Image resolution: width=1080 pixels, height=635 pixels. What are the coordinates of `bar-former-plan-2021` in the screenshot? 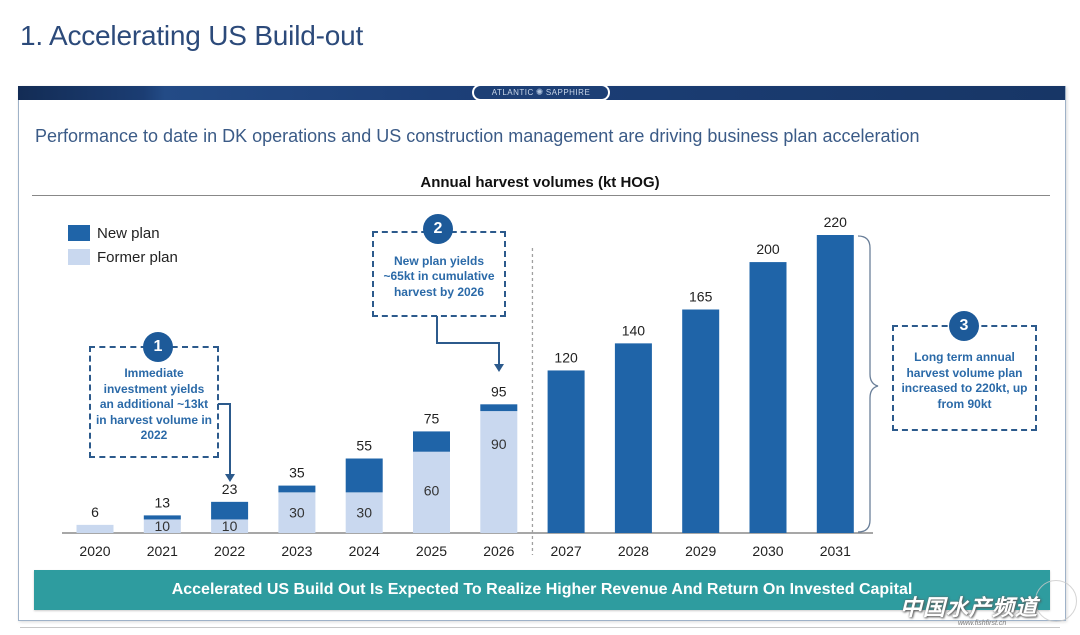 It's located at (162, 526).